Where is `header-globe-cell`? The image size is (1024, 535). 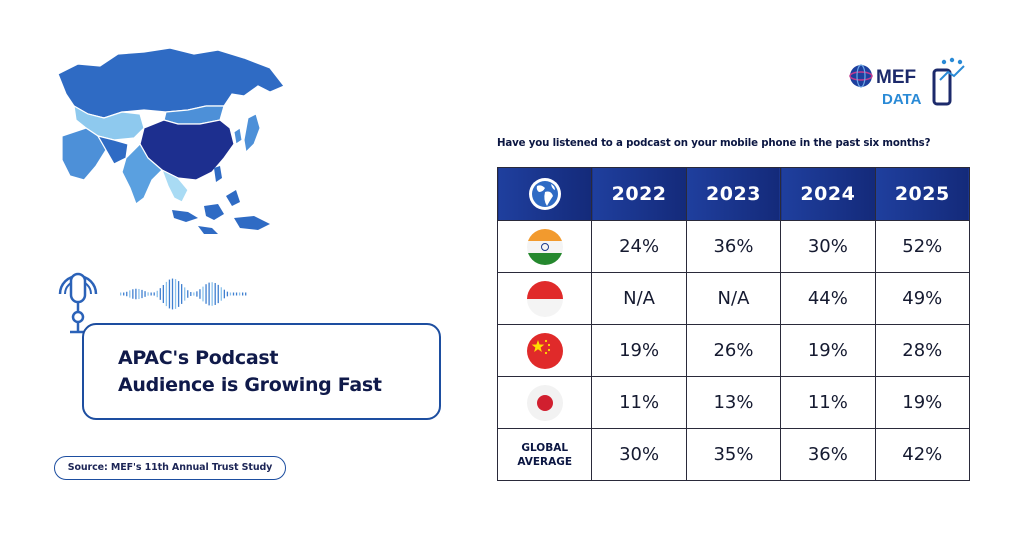
header-globe-cell is located at coordinates (544, 194).